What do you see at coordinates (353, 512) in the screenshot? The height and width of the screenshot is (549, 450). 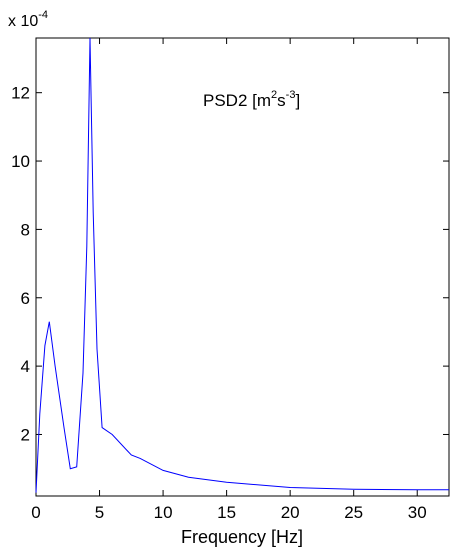 I see `x-tick-label: 25` at bounding box center [353, 512].